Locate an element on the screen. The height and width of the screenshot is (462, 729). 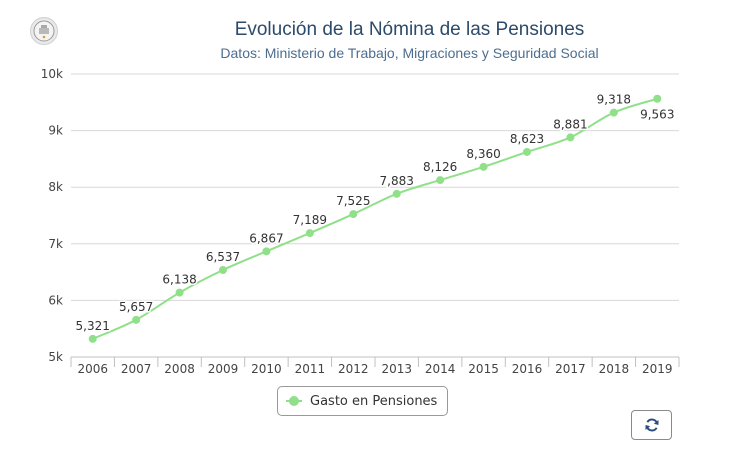
seal-logo-icon is located at coordinates (44, 31).